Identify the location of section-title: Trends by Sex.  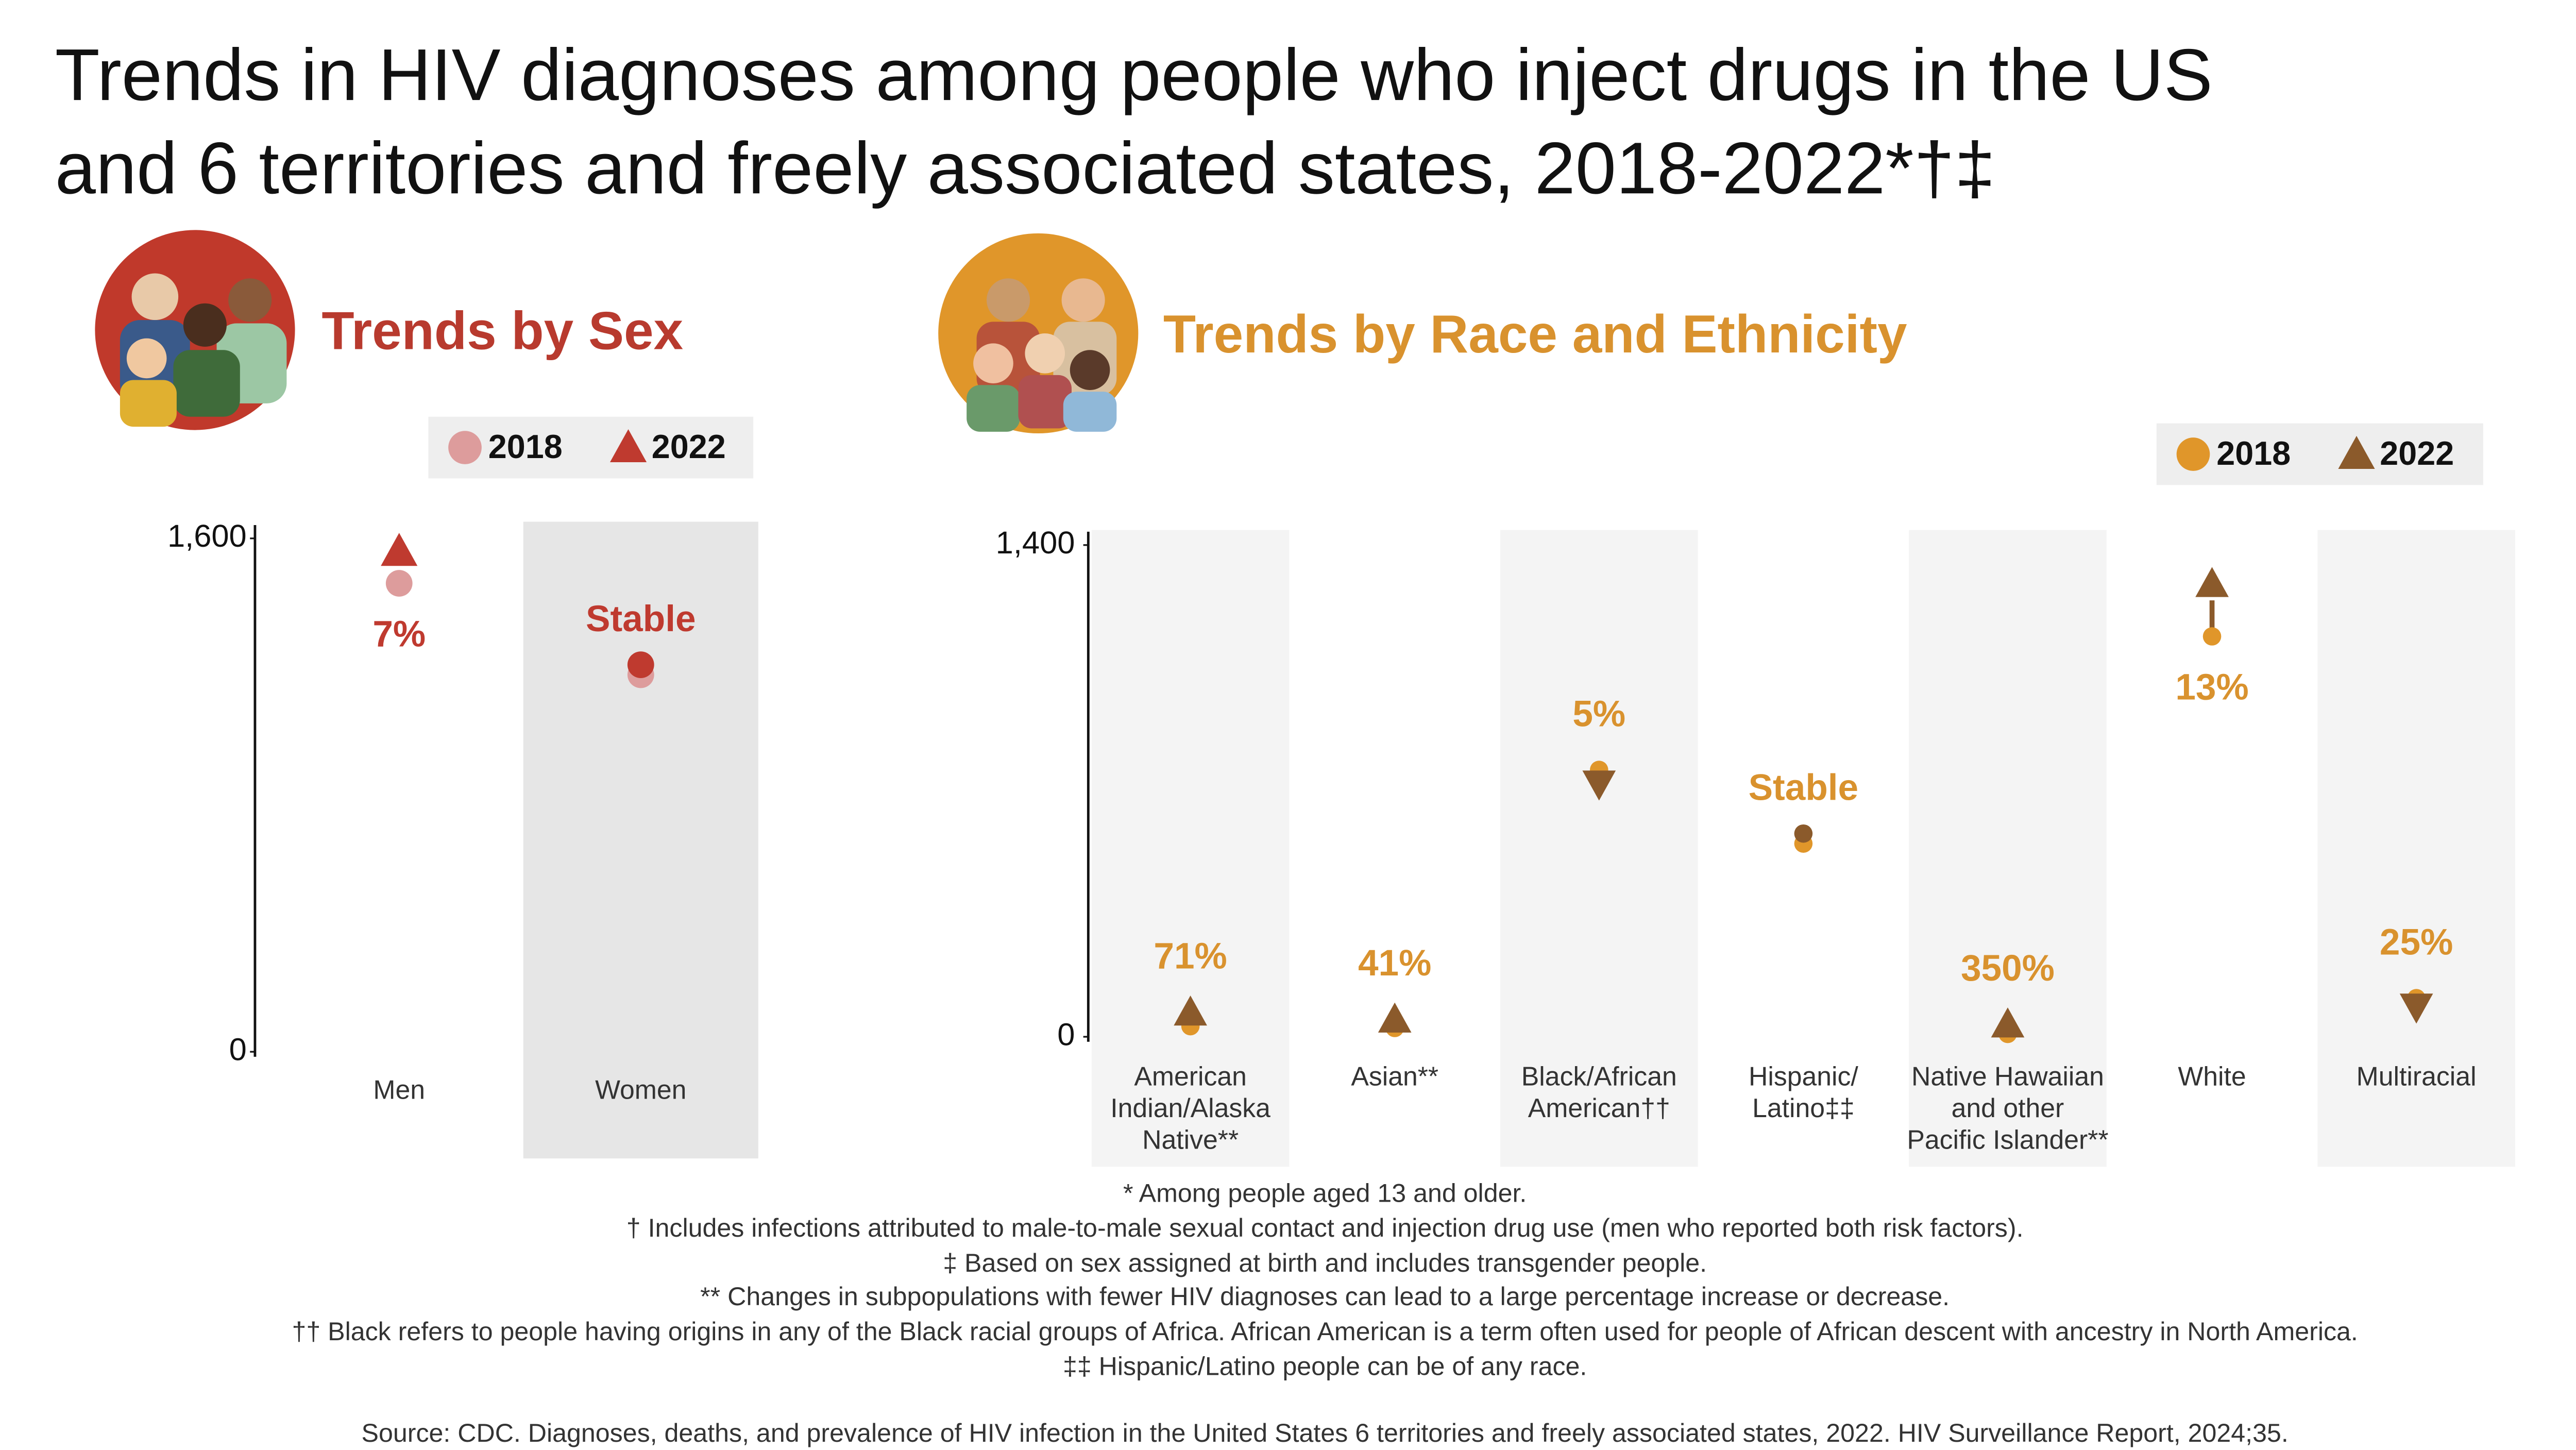
(502, 331).